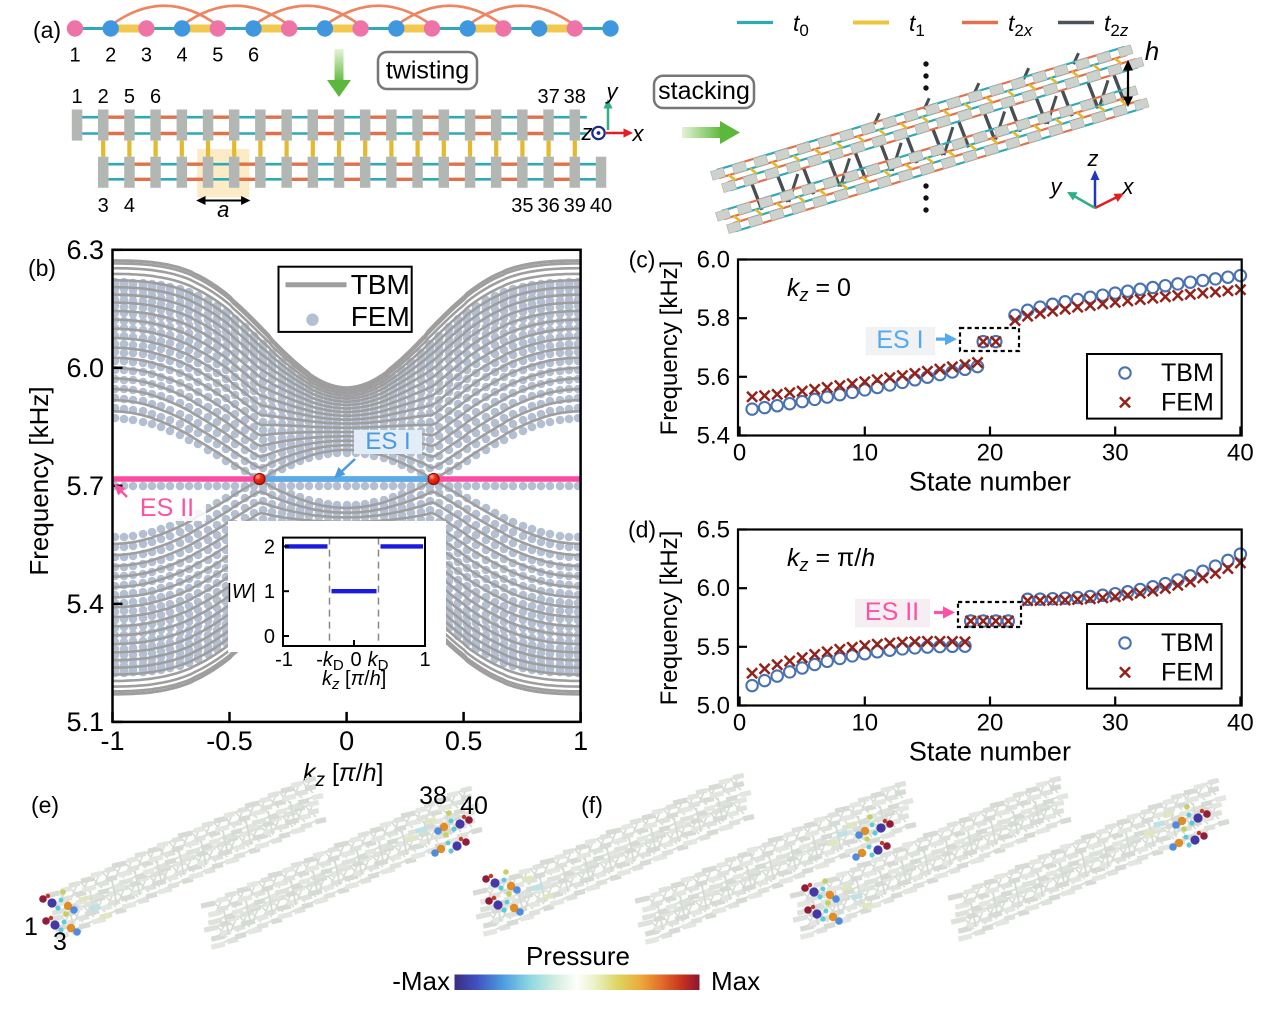 This screenshot has width=1268, height=1014. Describe the element at coordinates (704, 91) in the screenshot. I see `svg-text: stacking` at that location.